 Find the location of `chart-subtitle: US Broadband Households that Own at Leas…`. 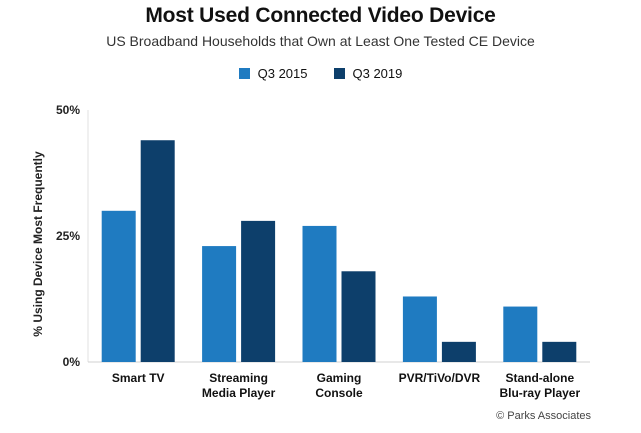

chart-subtitle: US Broadband Households that Own at Leas… is located at coordinates (320, 41).